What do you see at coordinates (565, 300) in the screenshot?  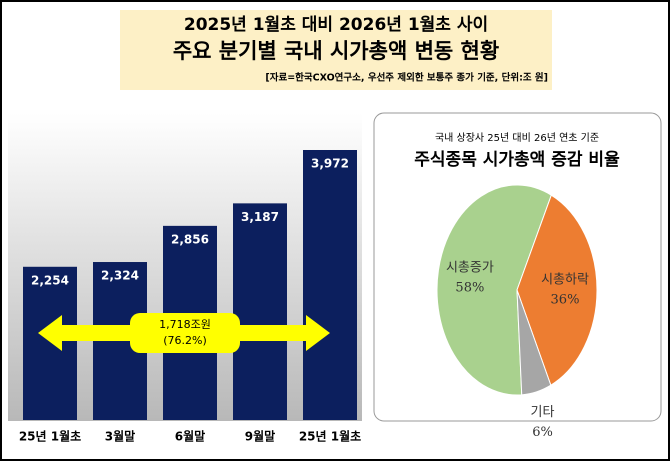 I see `slice-value-label: 36%` at bounding box center [565, 300].